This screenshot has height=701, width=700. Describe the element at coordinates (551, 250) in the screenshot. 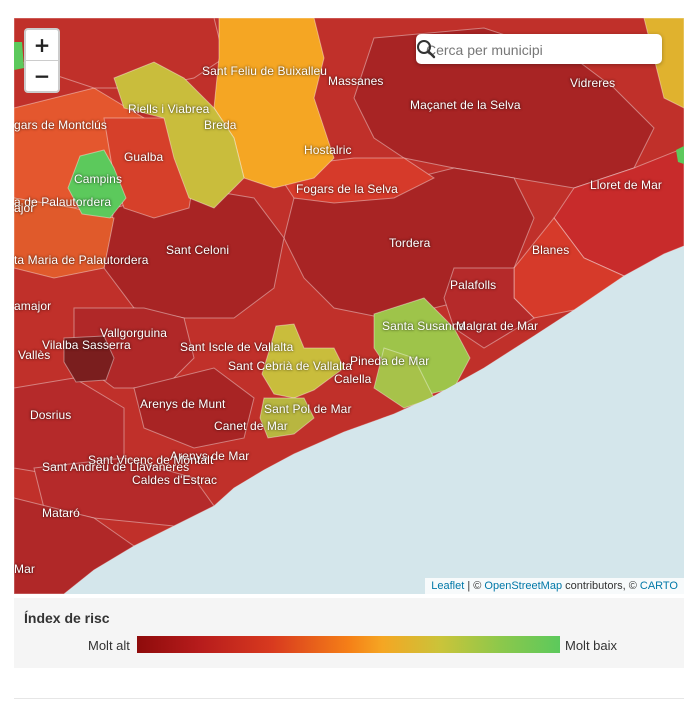

I see `map-label: Blanes` at that location.